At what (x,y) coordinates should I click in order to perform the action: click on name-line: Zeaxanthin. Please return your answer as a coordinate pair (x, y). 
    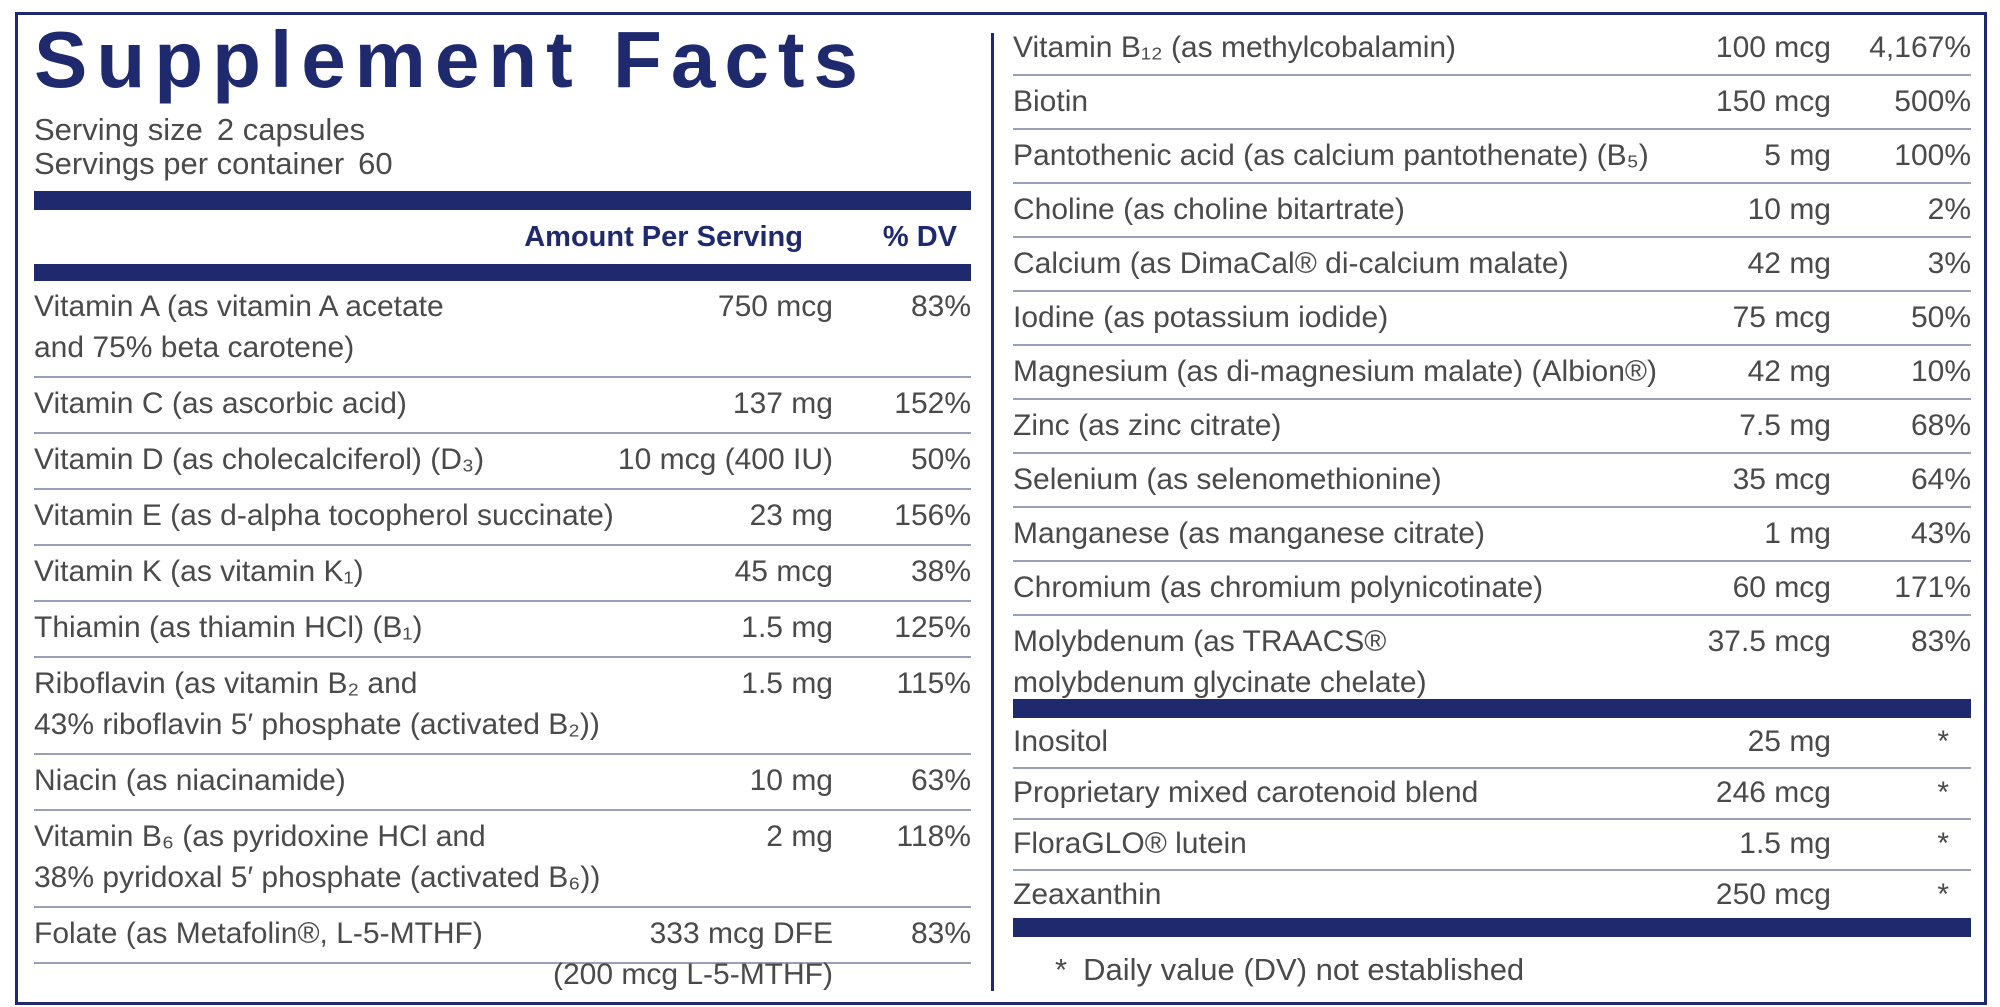
    Looking at the image, I should click on (1087, 894).